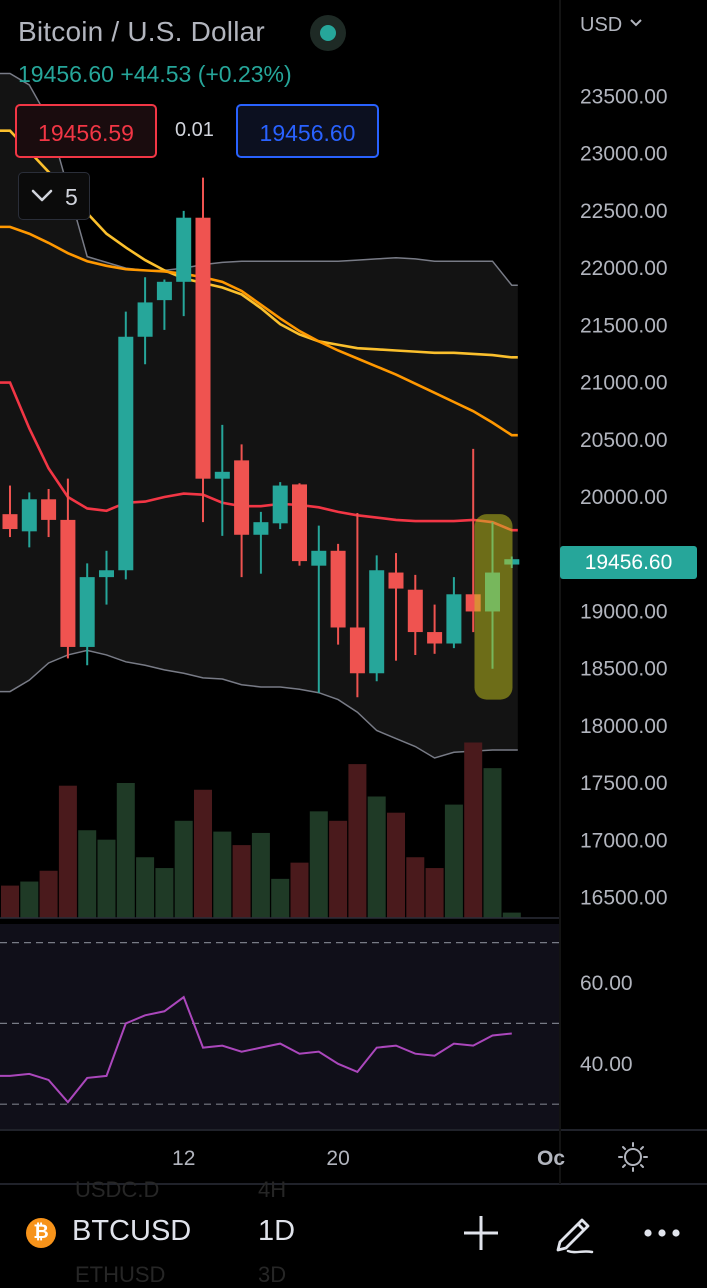 The height and width of the screenshot is (1288, 707). I want to click on bitcoin-icon: ₿, so click(41, 1233).